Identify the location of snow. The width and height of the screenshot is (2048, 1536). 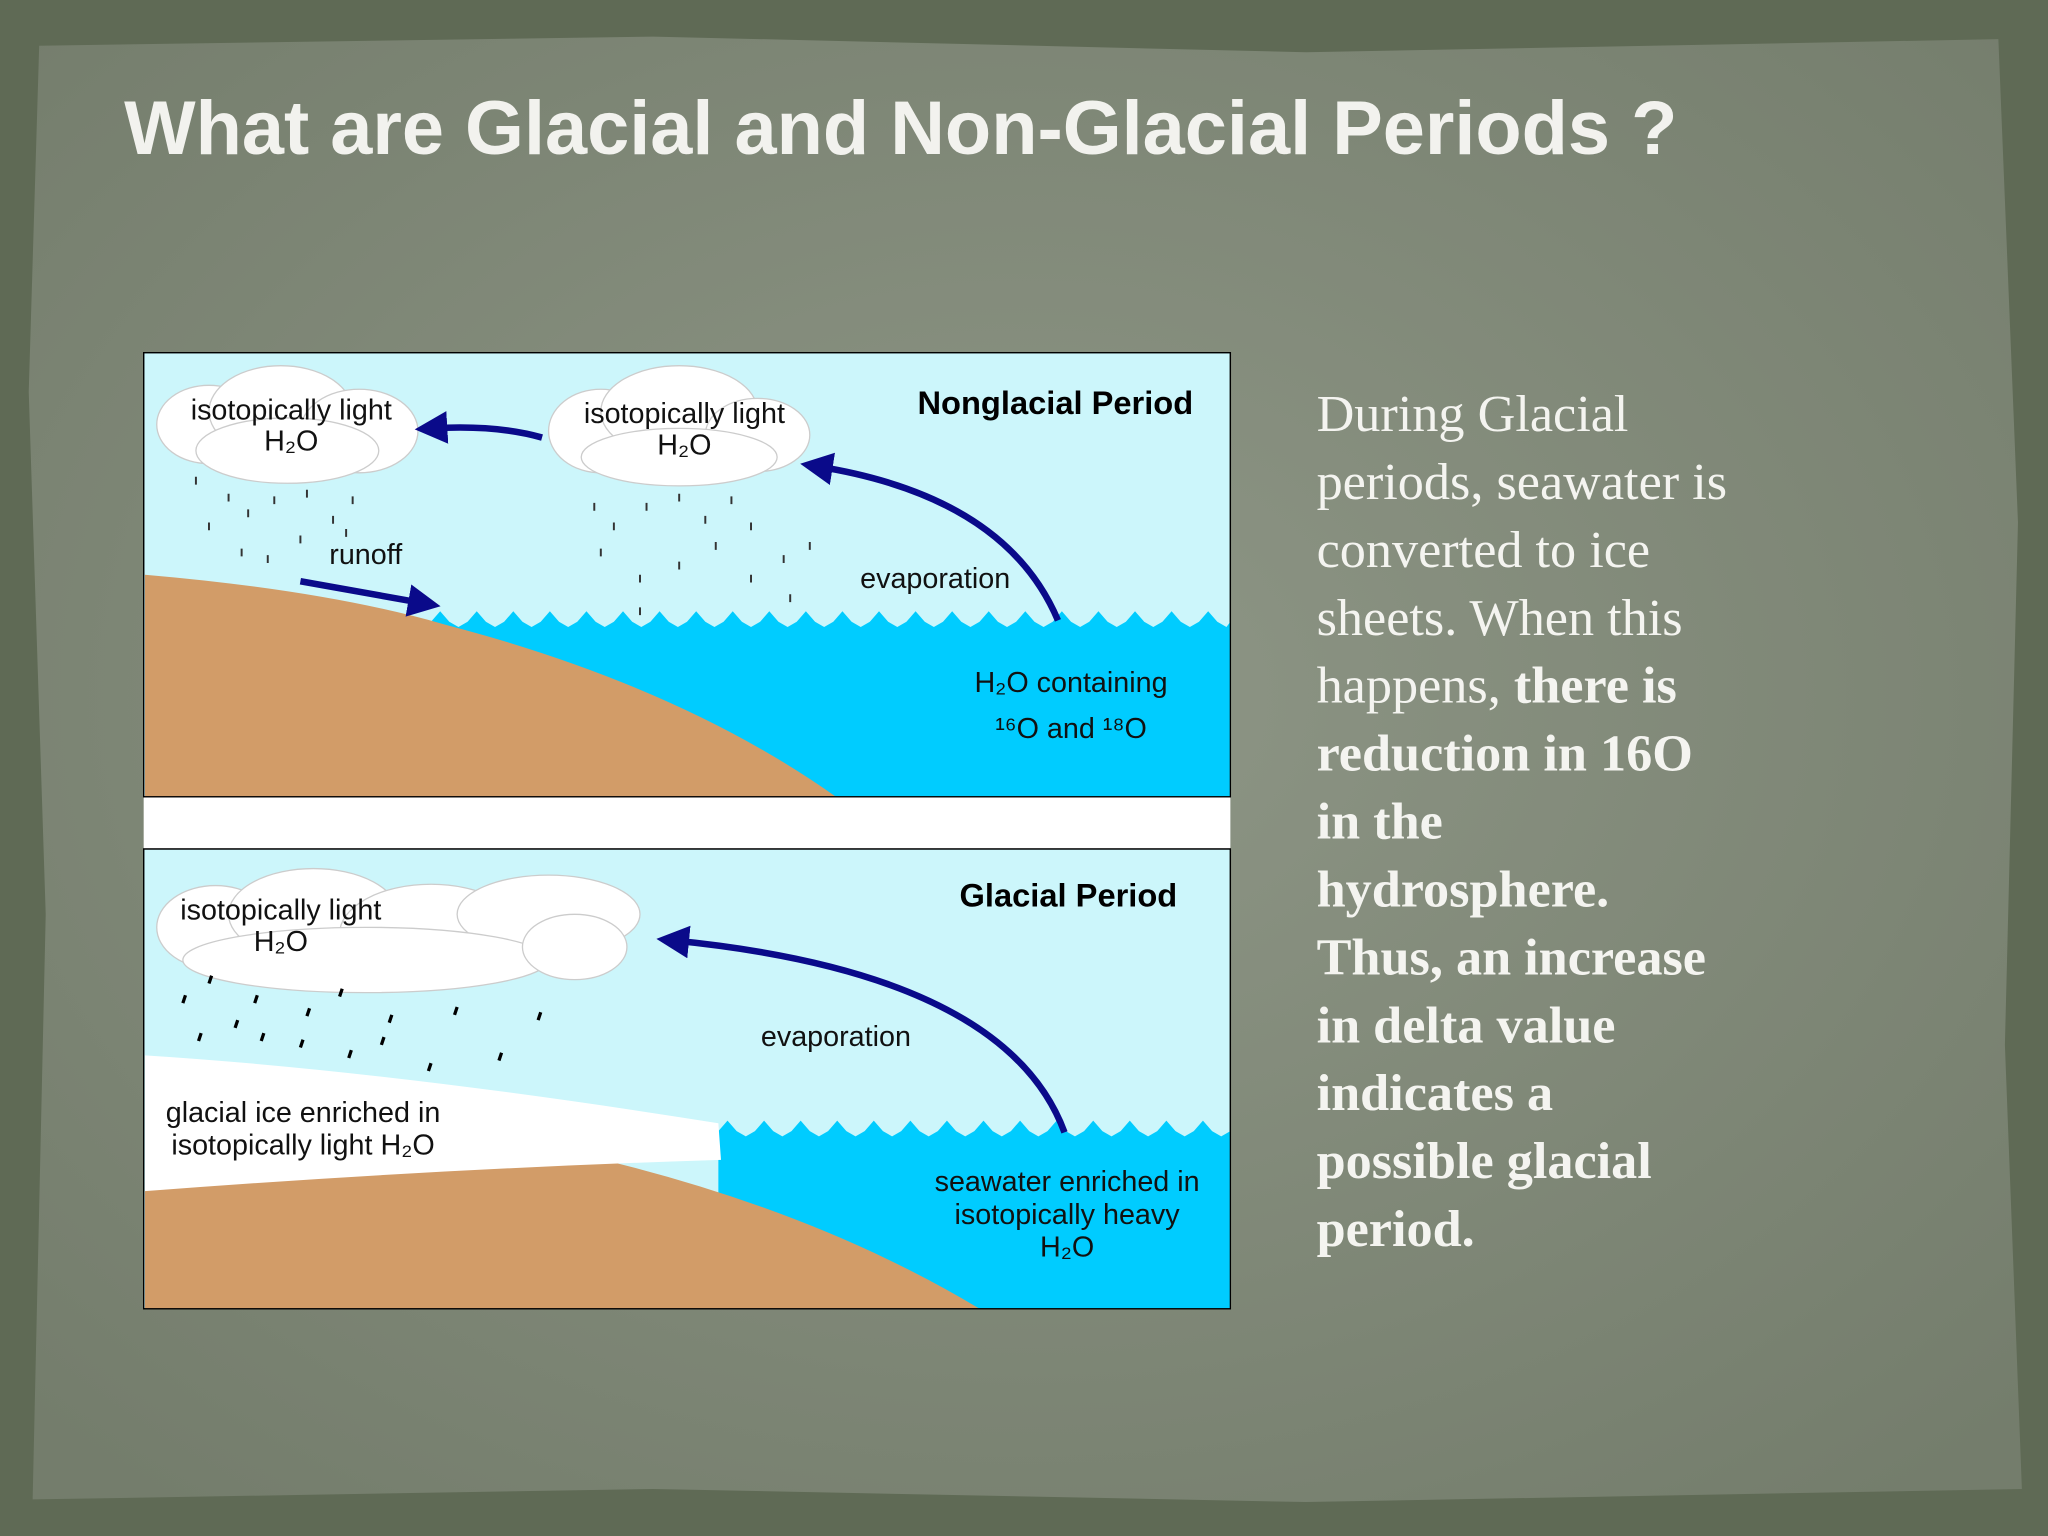
(362, 1023).